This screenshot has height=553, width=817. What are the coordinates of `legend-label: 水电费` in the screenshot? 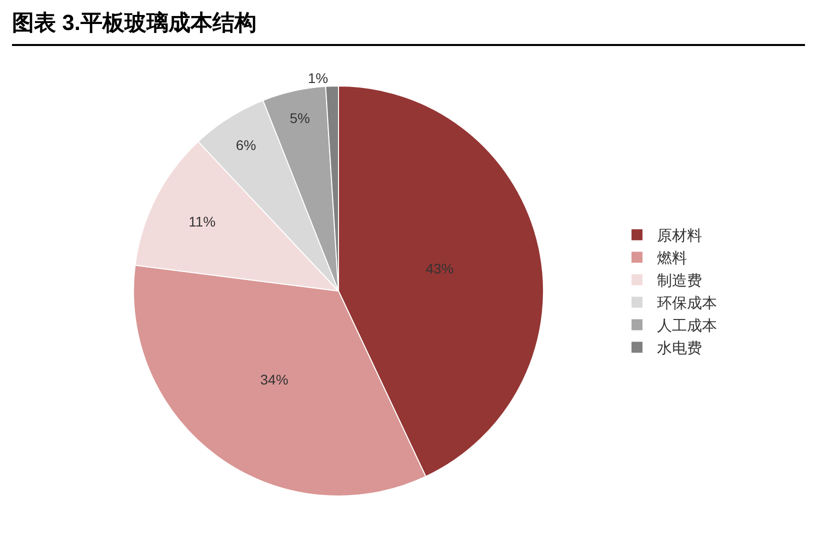 It's located at (679, 349).